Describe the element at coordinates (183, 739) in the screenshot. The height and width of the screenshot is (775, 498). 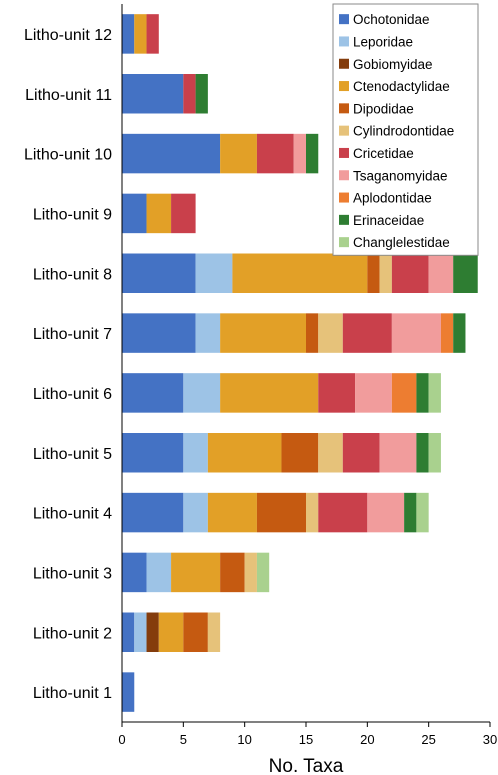
I see `x-tick-label: 5` at that location.